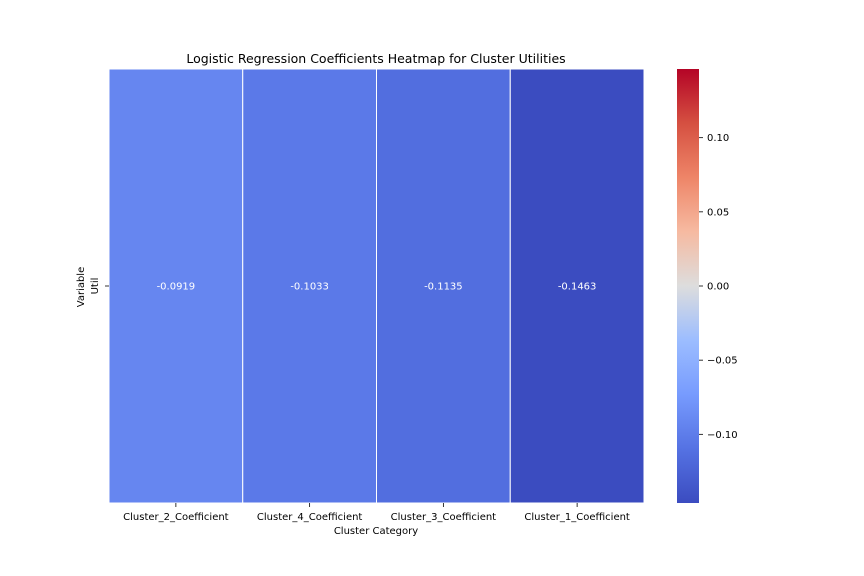 The image size is (864, 576). I want to click on colorbar-tick-label: 0.05, so click(718, 212).